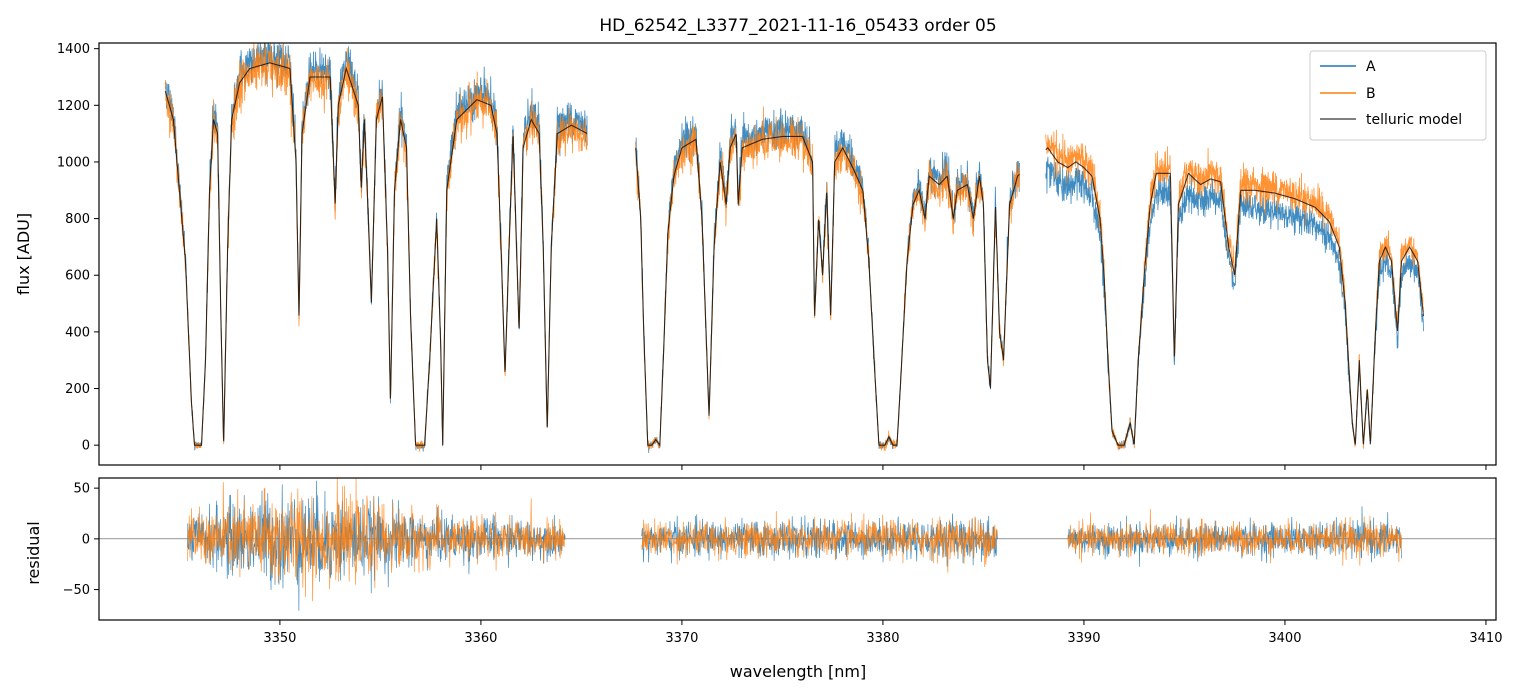  Describe the element at coordinates (1371, 67) in the screenshot. I see `legend-label-a: A` at that location.